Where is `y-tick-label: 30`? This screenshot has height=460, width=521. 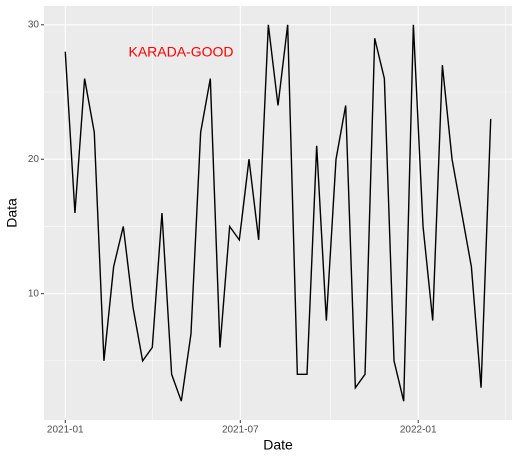
y-tick-label: 30 is located at coordinates (34, 24).